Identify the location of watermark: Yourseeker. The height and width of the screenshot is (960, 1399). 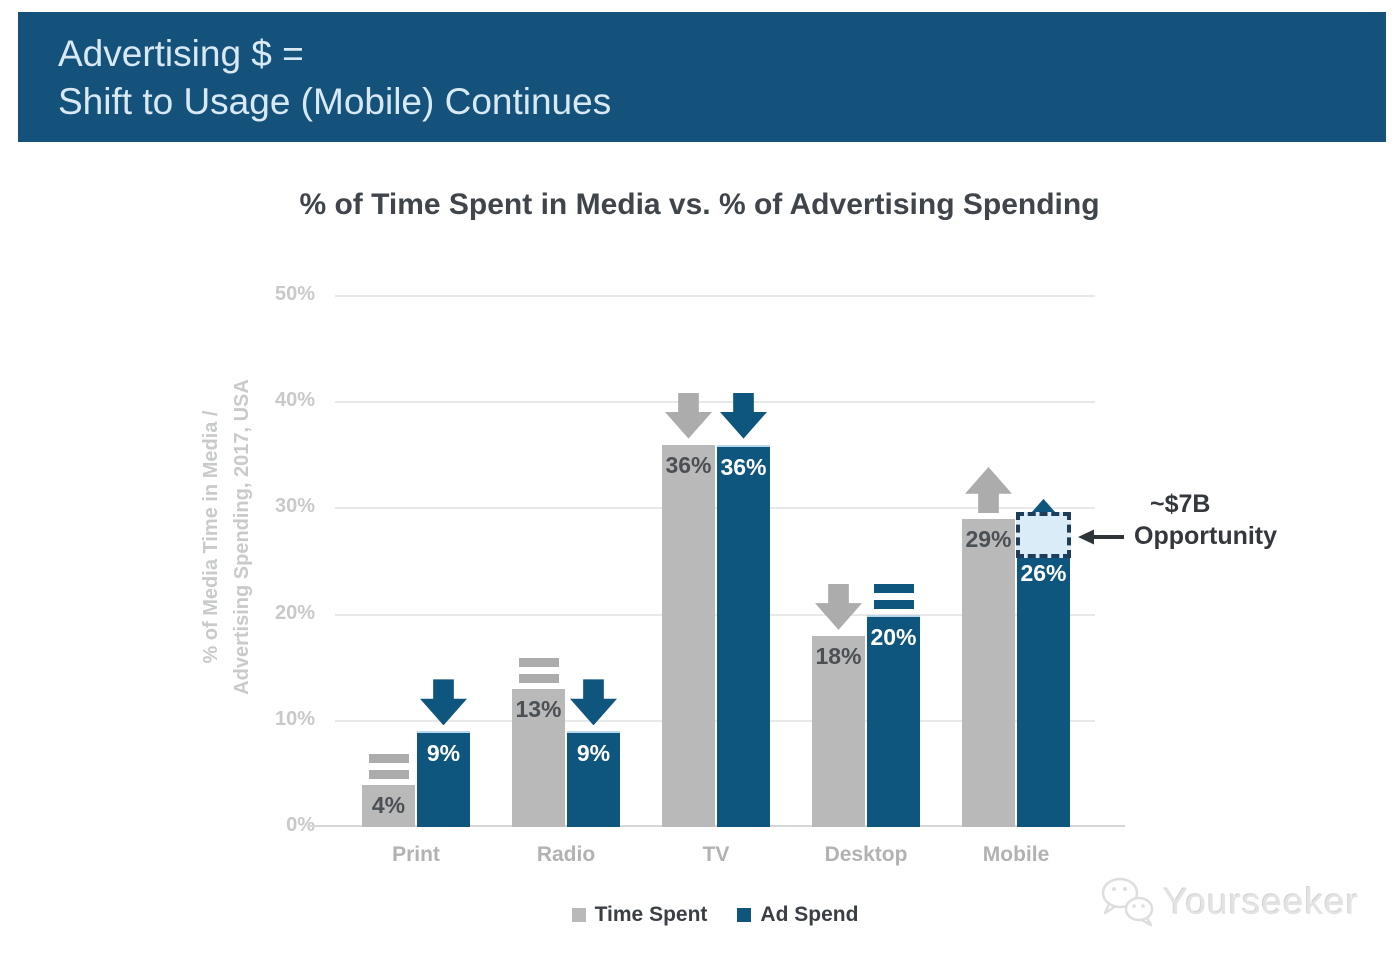
(1229, 902).